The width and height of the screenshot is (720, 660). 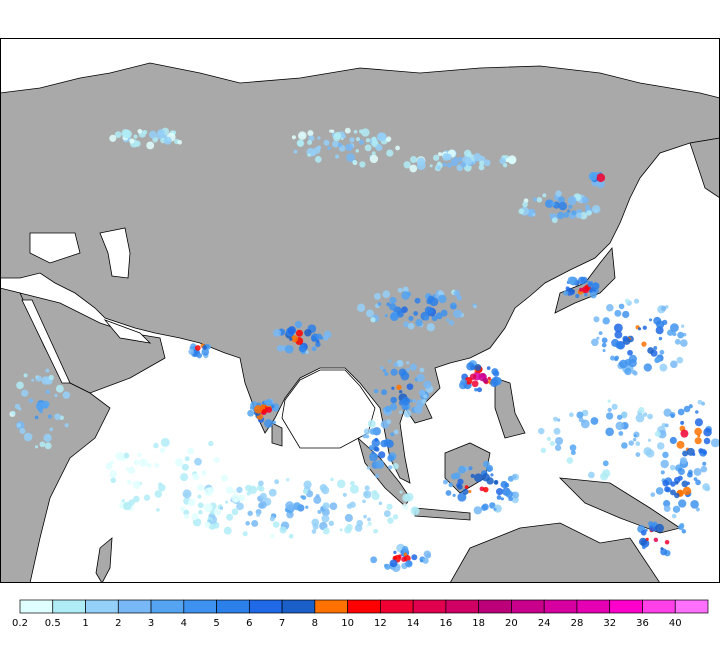 I want to click on colorbar-label: 0.5, so click(x=53, y=623).